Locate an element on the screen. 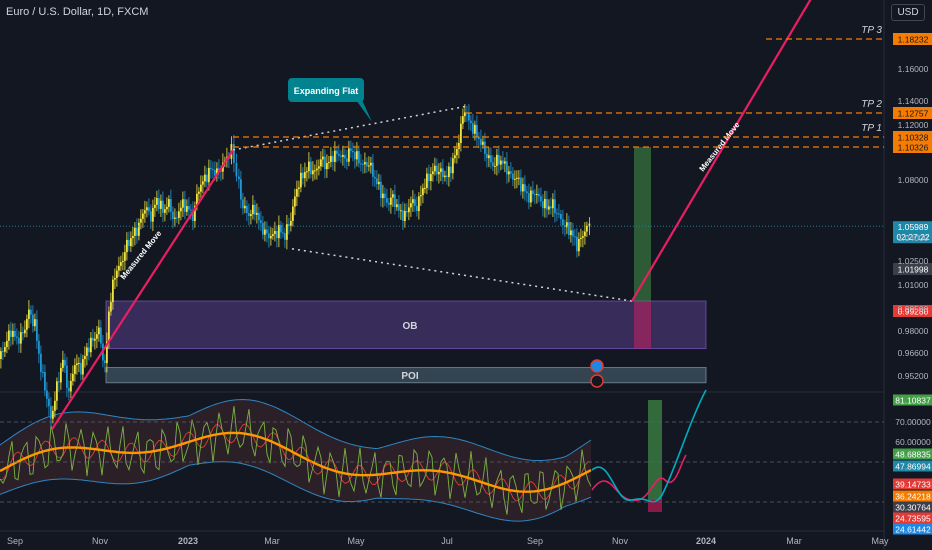 The image size is (932, 550). level-price-badge is located at coordinates (912, 137).